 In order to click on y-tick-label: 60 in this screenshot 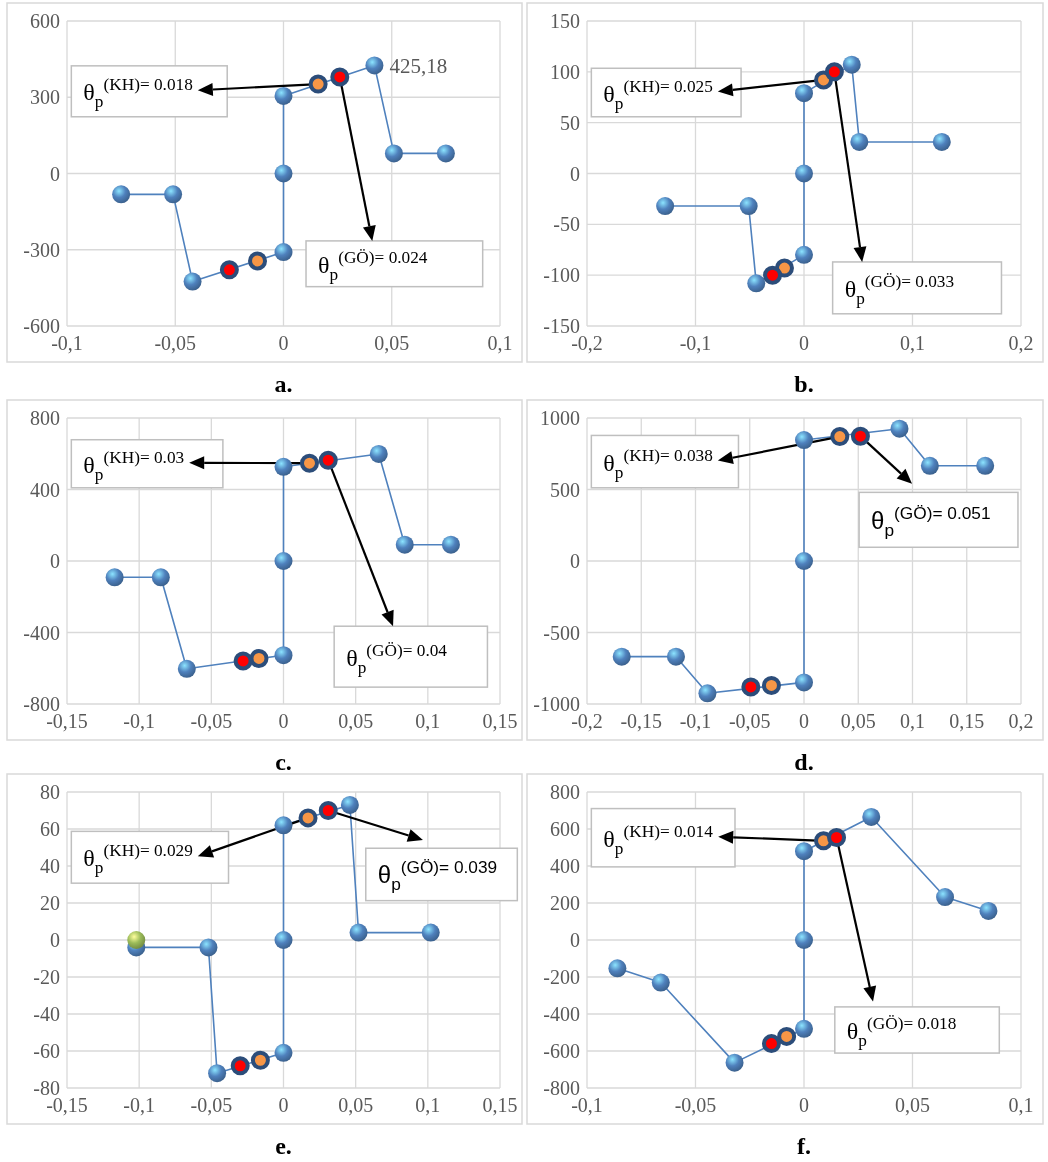, I will do `click(50, 829)`.